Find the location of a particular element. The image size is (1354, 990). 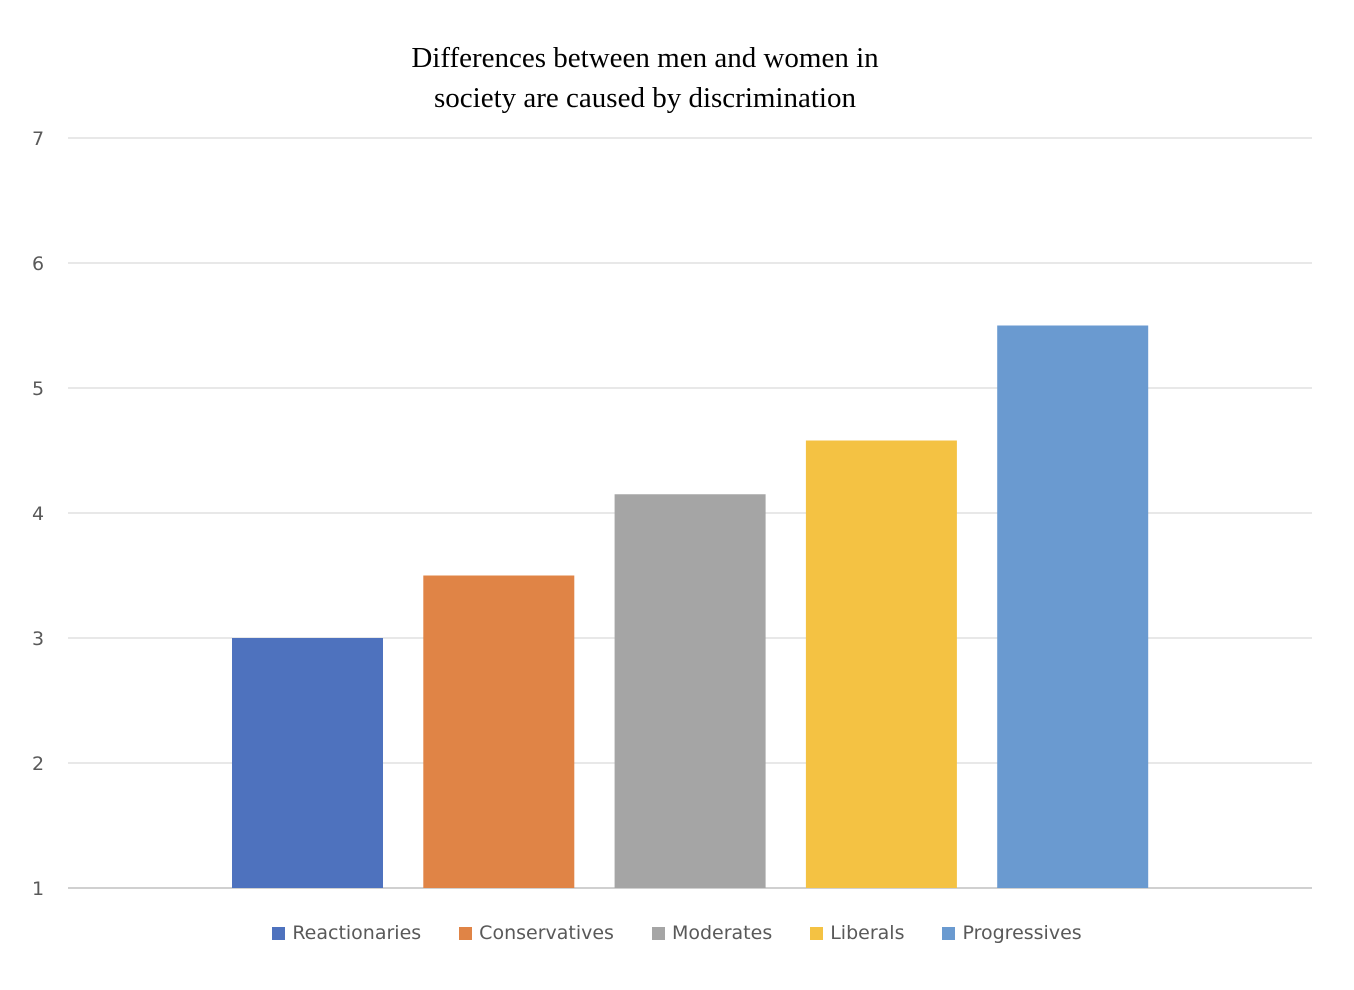

y-tick-label: 5 is located at coordinates (38, 389).